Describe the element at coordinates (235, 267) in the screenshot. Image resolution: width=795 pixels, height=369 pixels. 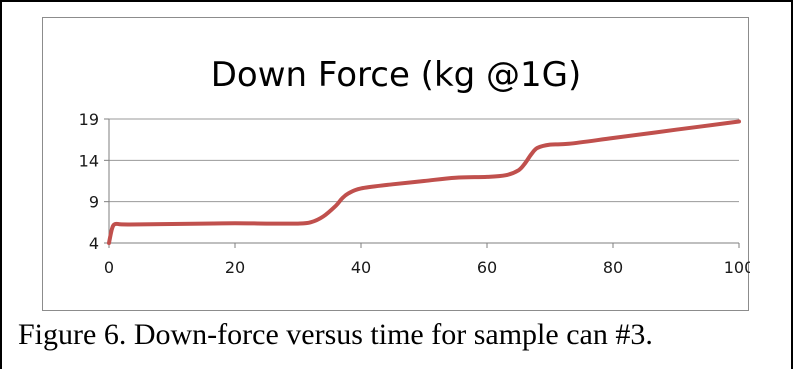
I see `x-tick-label-20: 20` at that location.